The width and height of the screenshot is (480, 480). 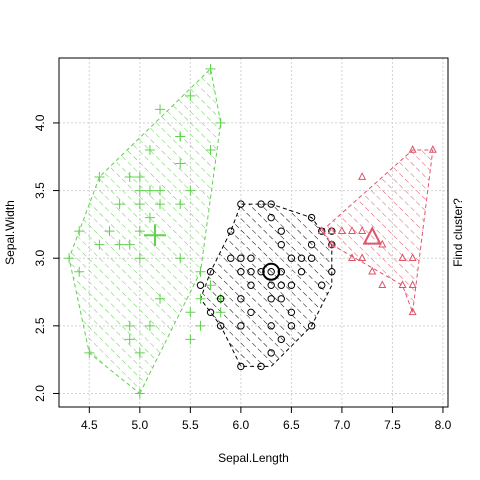 What do you see at coordinates (40, 393) in the screenshot?
I see `y-tick-label: 2.0` at bounding box center [40, 393].